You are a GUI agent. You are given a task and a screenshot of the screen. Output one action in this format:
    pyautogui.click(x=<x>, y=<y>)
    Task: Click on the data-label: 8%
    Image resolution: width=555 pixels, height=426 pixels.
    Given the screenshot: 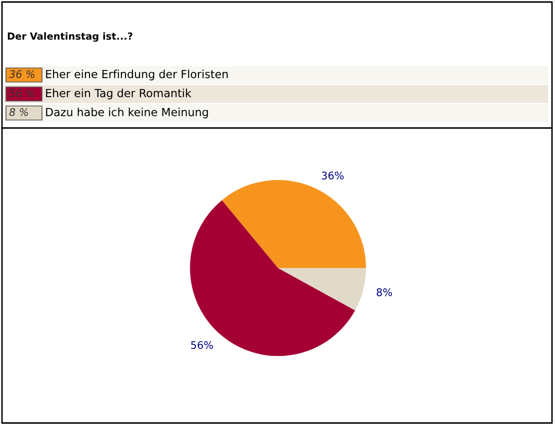 What is the action you would take?
    pyautogui.click(x=384, y=292)
    